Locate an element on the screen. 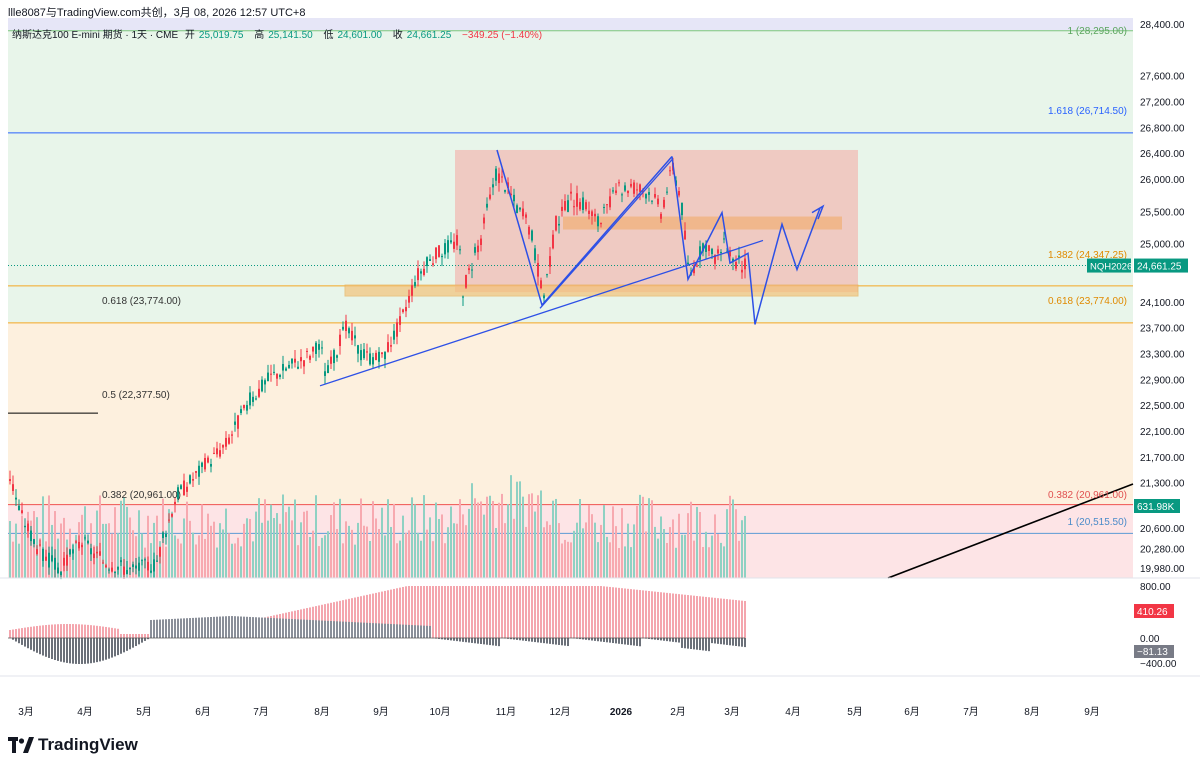 The height and width of the screenshot is (766, 1200). fib-label-0-618-left: 0.618 (23,774.00) is located at coordinates (141, 301).